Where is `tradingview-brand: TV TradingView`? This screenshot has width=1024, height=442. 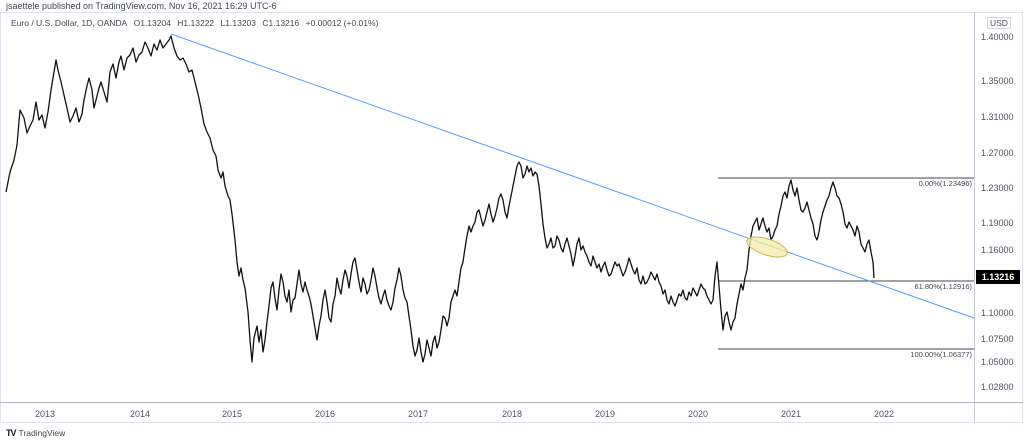
tradingview-brand: TV TradingView is located at coordinates (35, 433).